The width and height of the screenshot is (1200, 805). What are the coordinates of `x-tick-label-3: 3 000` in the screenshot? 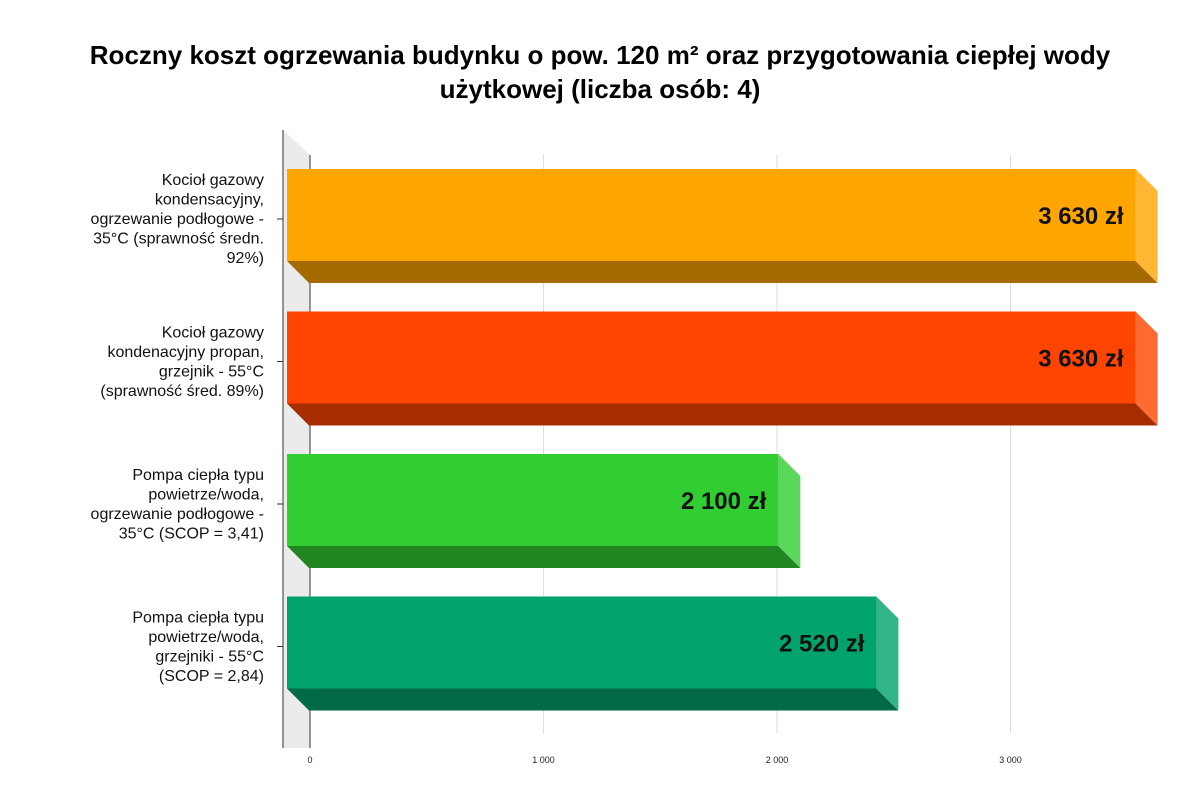 It's located at (1010, 760).